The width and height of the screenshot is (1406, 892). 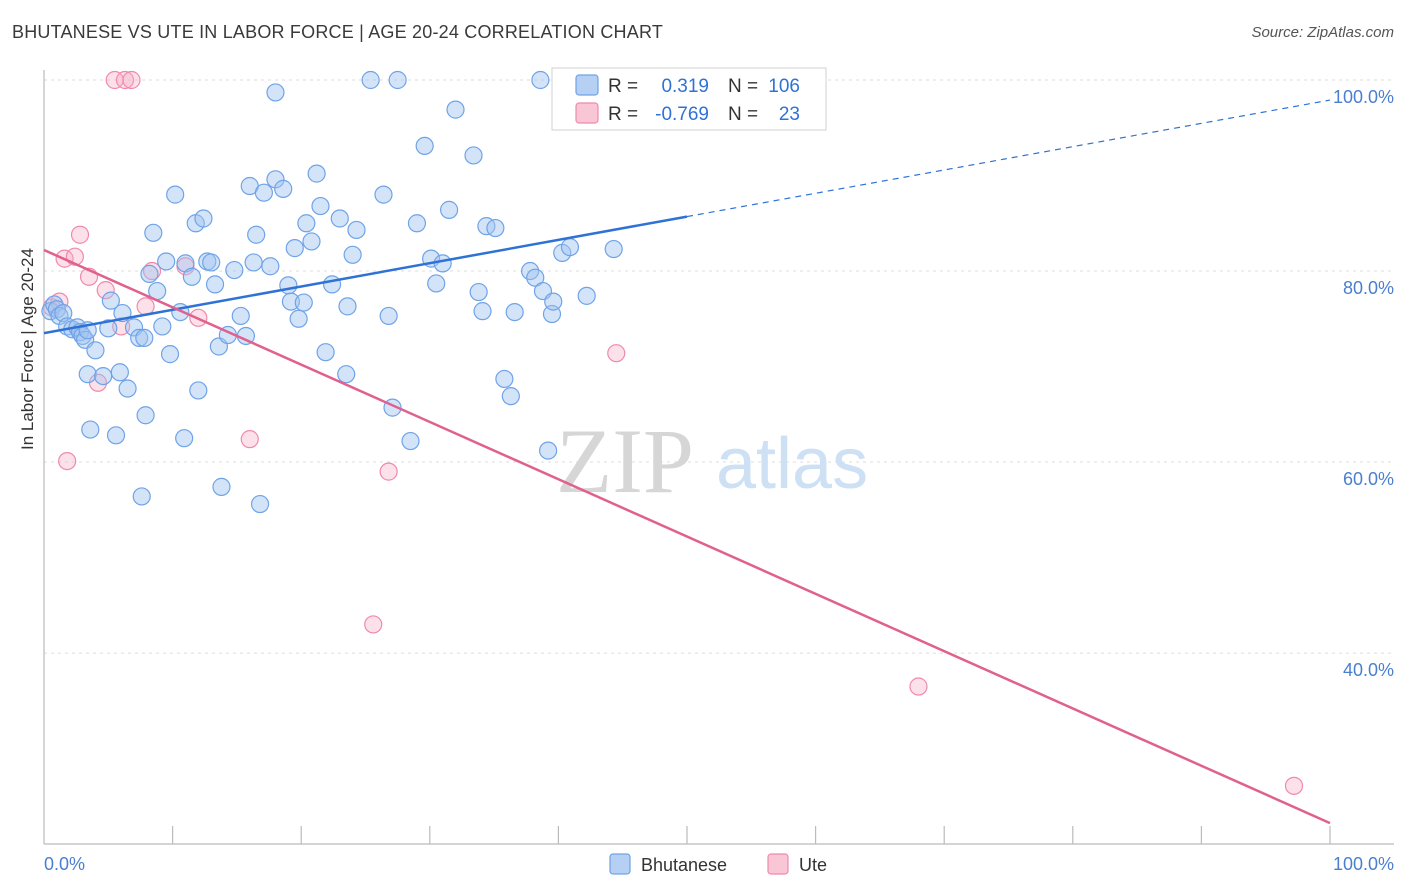 I want to click on bhutanese-trend-extension, so click(x=1008, y=158).